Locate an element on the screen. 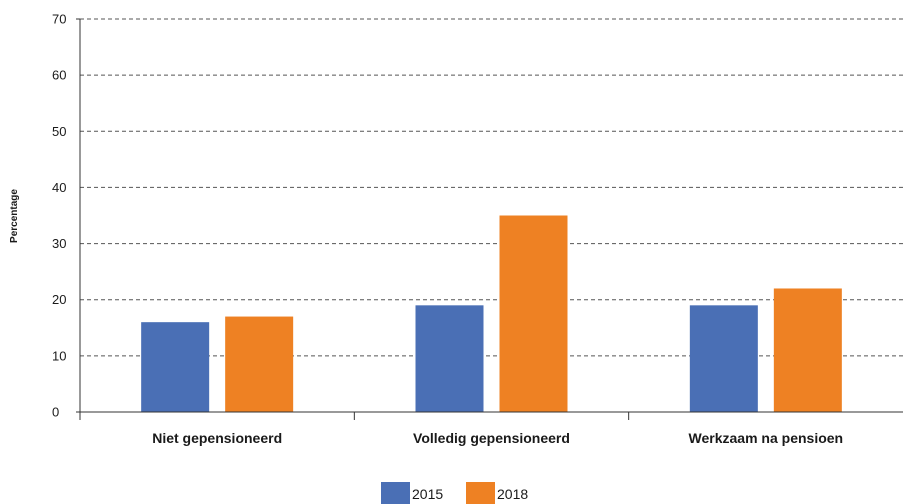 The width and height of the screenshot is (913, 504). legend: 2015 2018 is located at coordinates (454, 493).